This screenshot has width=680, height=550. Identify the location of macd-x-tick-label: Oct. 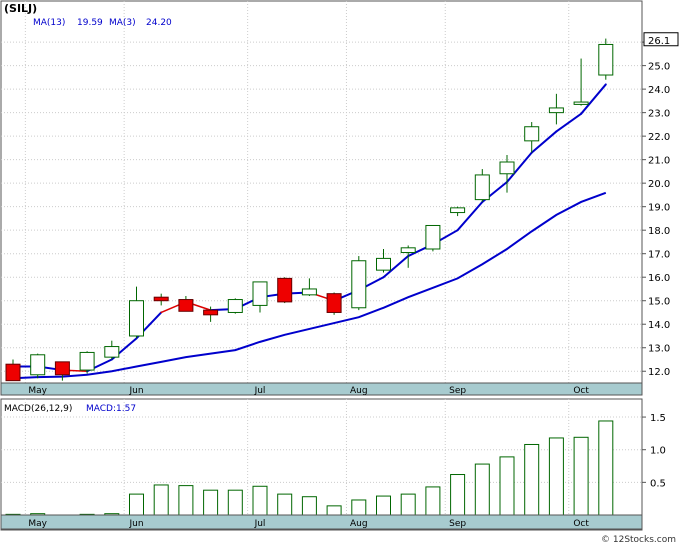
(581, 524).